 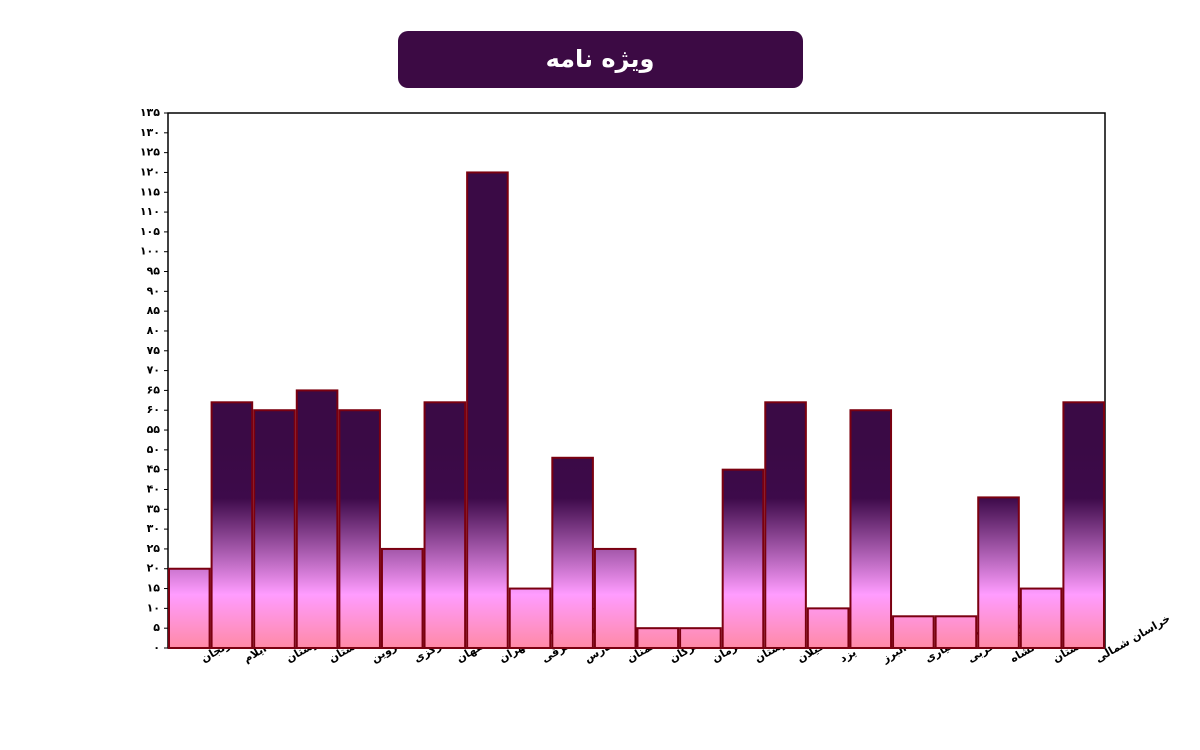 I want to click on y-tick-label: ۷۵, so click(x=154, y=350).